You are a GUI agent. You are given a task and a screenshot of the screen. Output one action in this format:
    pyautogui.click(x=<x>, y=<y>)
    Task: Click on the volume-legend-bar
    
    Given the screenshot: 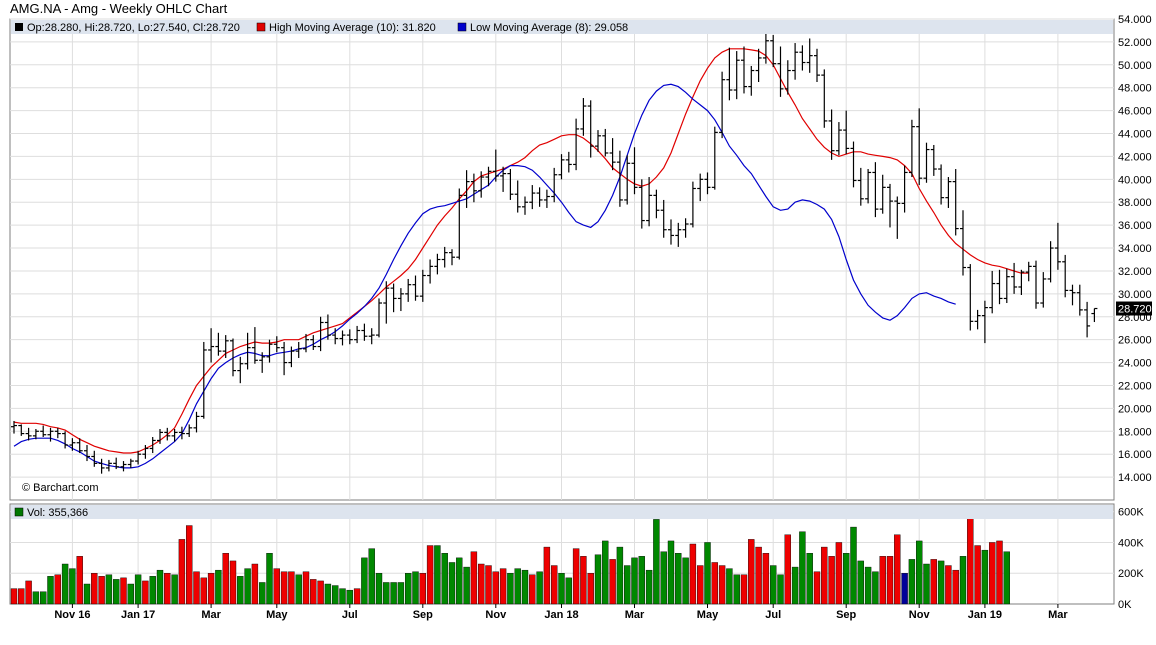 What is the action you would take?
    pyautogui.click(x=562, y=512)
    